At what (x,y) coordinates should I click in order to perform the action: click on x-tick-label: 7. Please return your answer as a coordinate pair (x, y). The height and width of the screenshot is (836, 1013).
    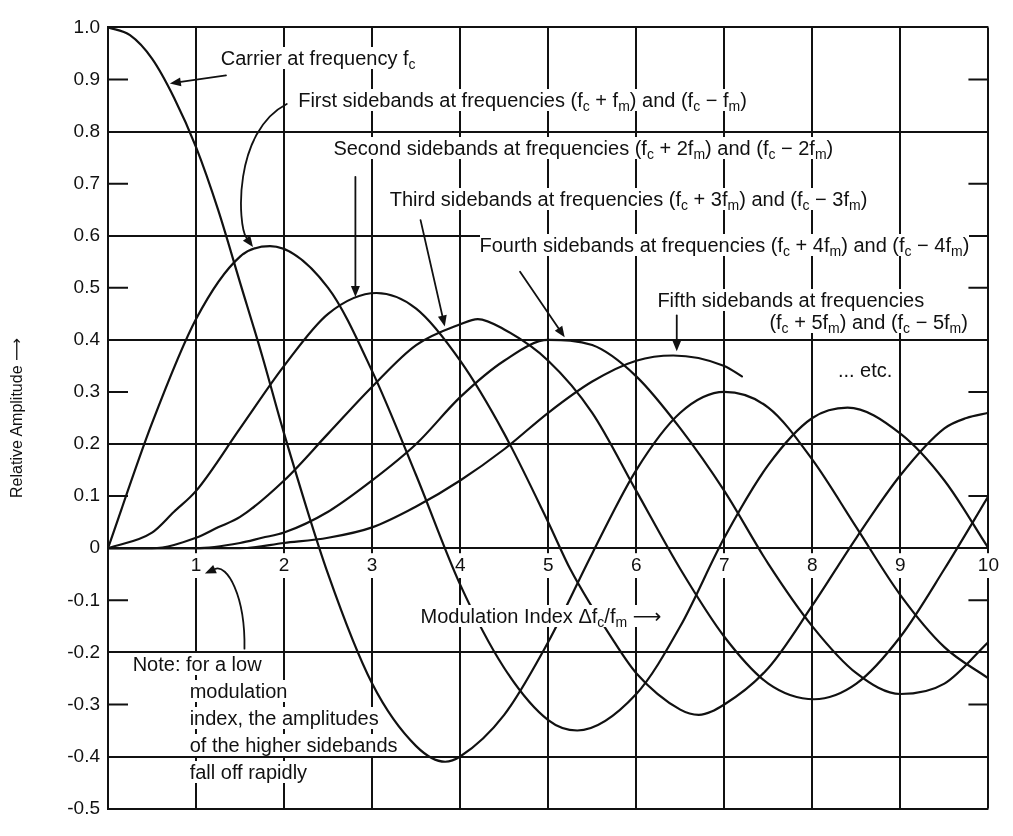
    Looking at the image, I should click on (724, 564).